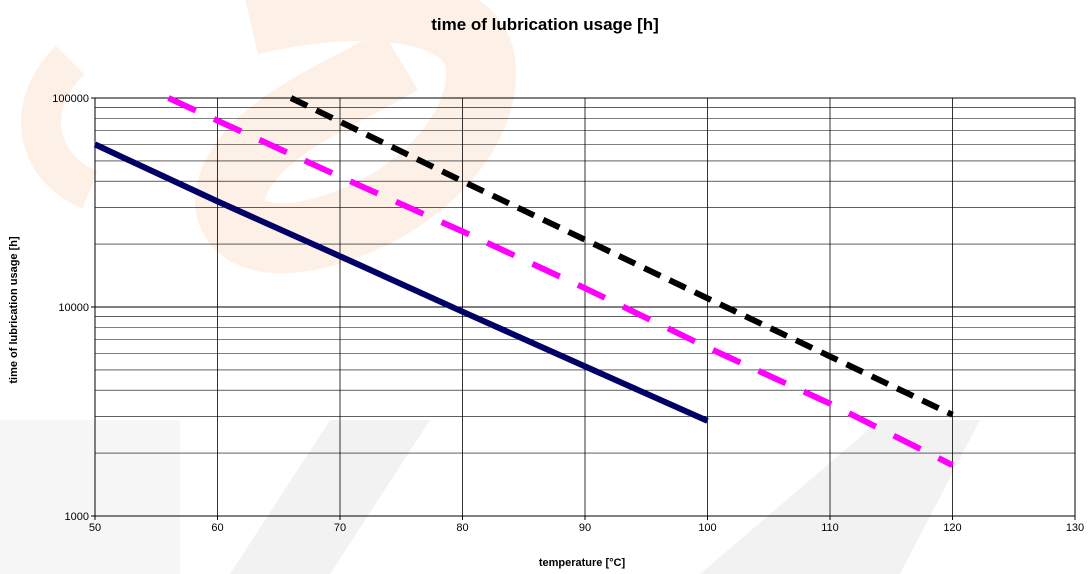 This screenshot has width=1090, height=574. I want to click on x-tick-label: 100, so click(707, 528).